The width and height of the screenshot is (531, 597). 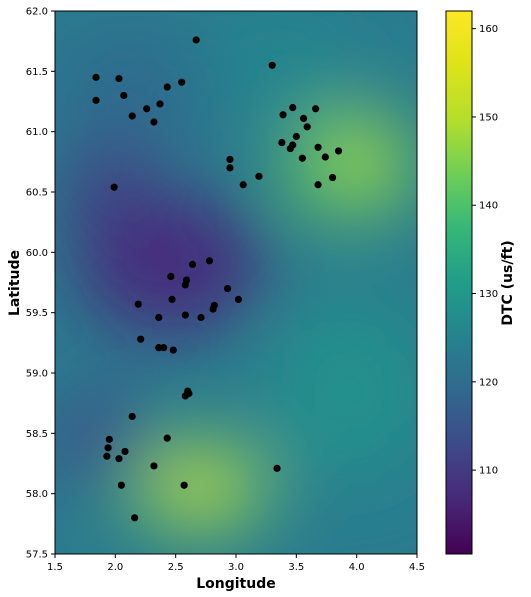 I want to click on y-tick-label: 61.0, so click(x=37, y=132).